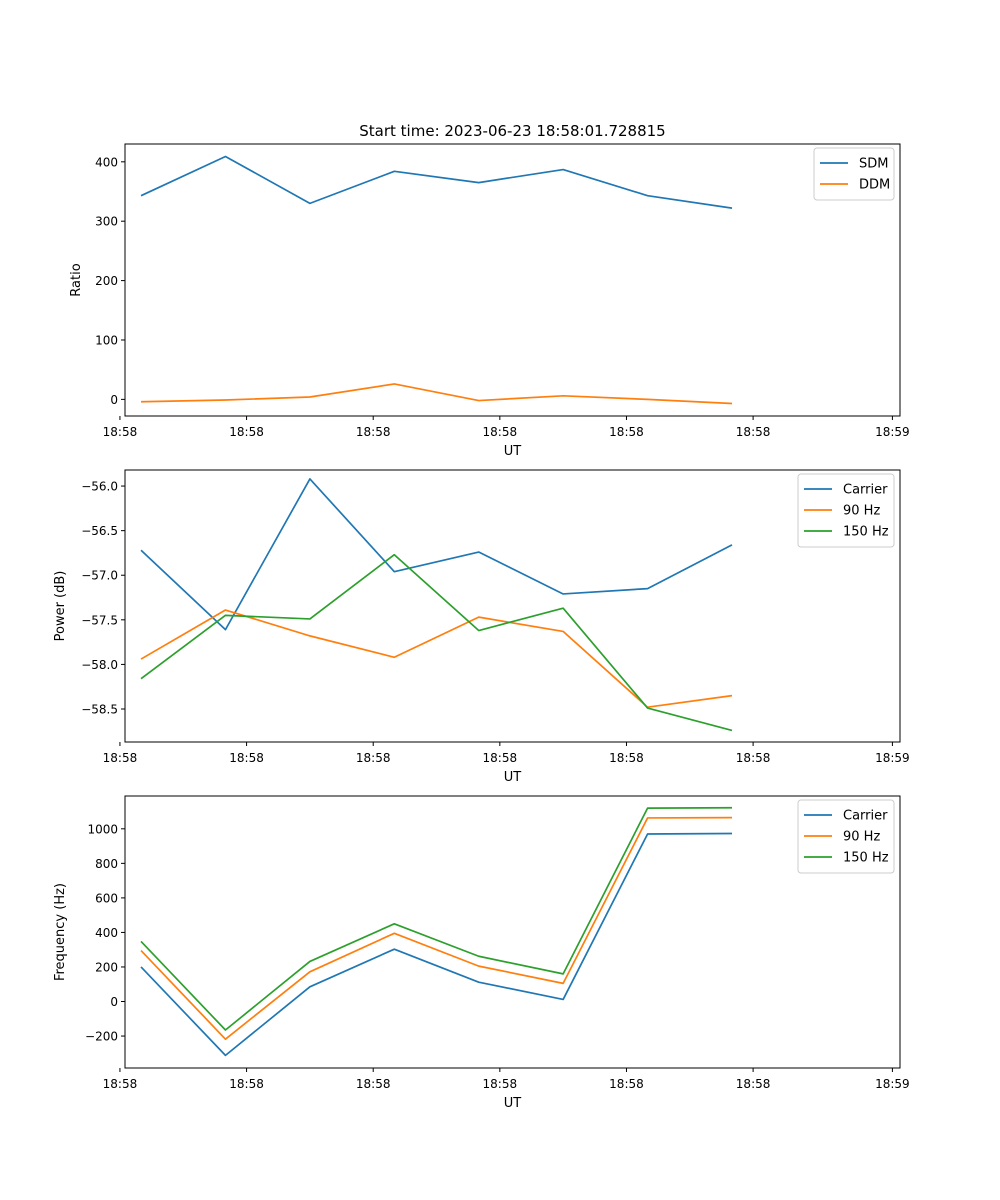 The image size is (1000, 1200). I want to click on power-x-axis-label: UT, so click(513, 777).